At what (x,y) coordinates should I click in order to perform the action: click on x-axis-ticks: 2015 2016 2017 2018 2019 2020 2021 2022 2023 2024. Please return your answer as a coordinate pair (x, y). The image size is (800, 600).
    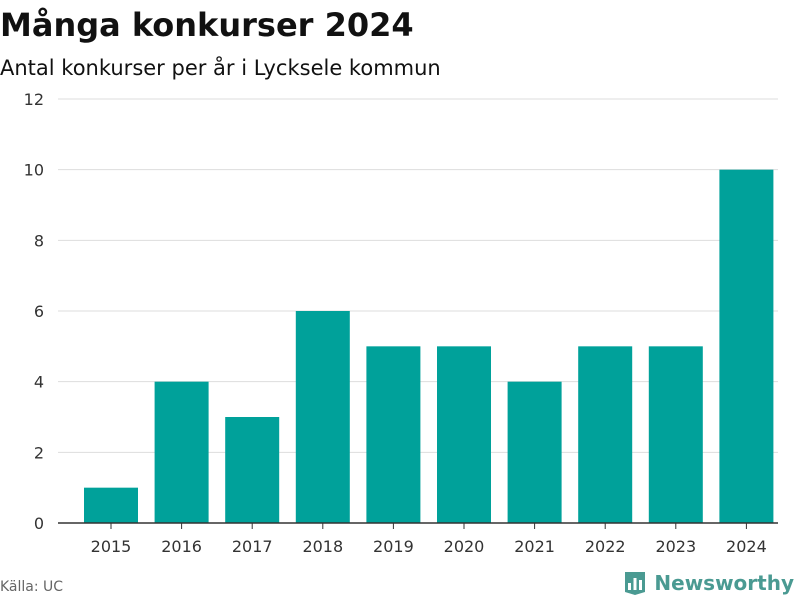
    Looking at the image, I should click on (429, 539).